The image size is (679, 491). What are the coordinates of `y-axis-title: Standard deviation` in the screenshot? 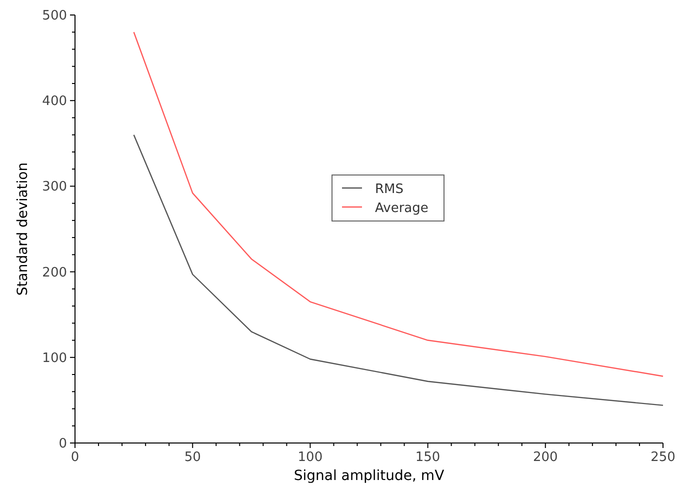 It's located at (23, 229).